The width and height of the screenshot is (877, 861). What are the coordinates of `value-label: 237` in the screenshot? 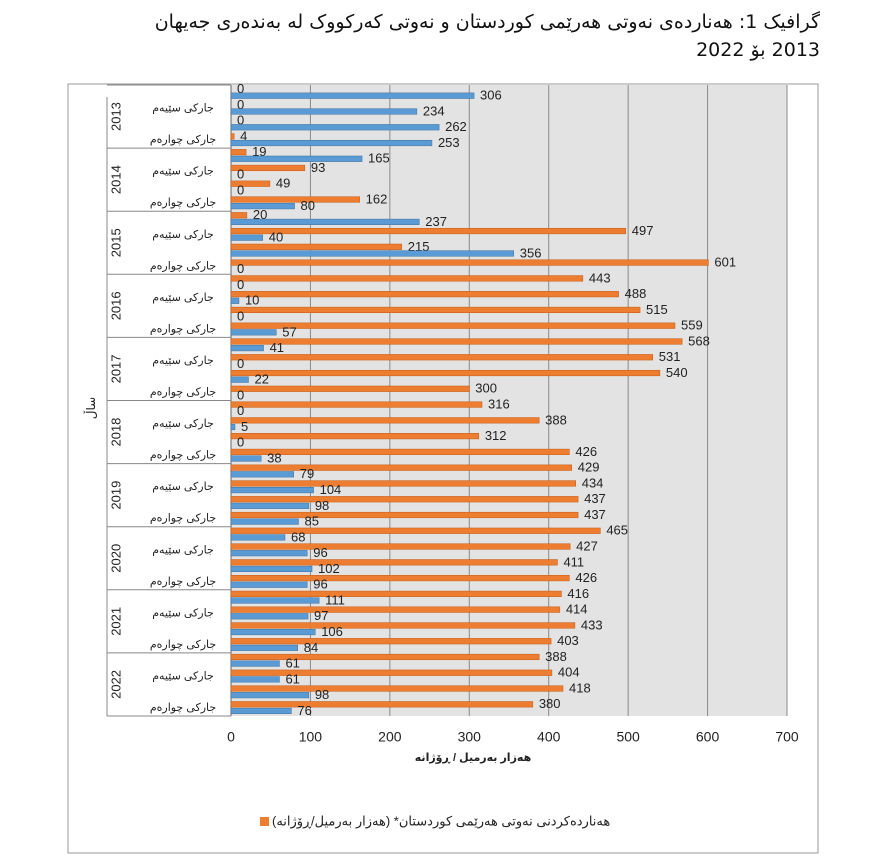 It's located at (436, 221).